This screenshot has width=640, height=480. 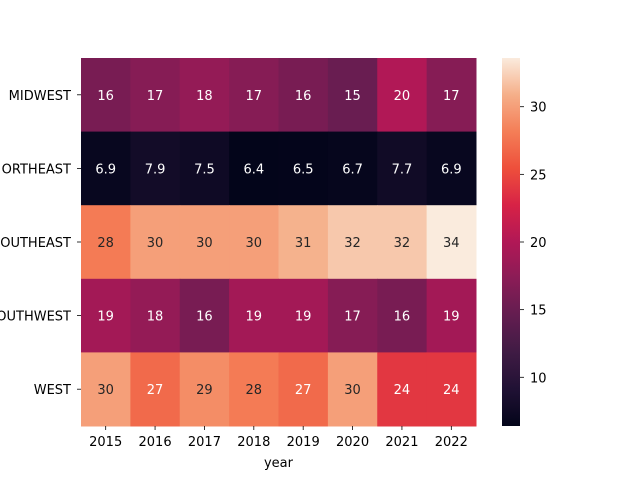 I want to click on heatmap-cell-label: 18, so click(x=155, y=317).